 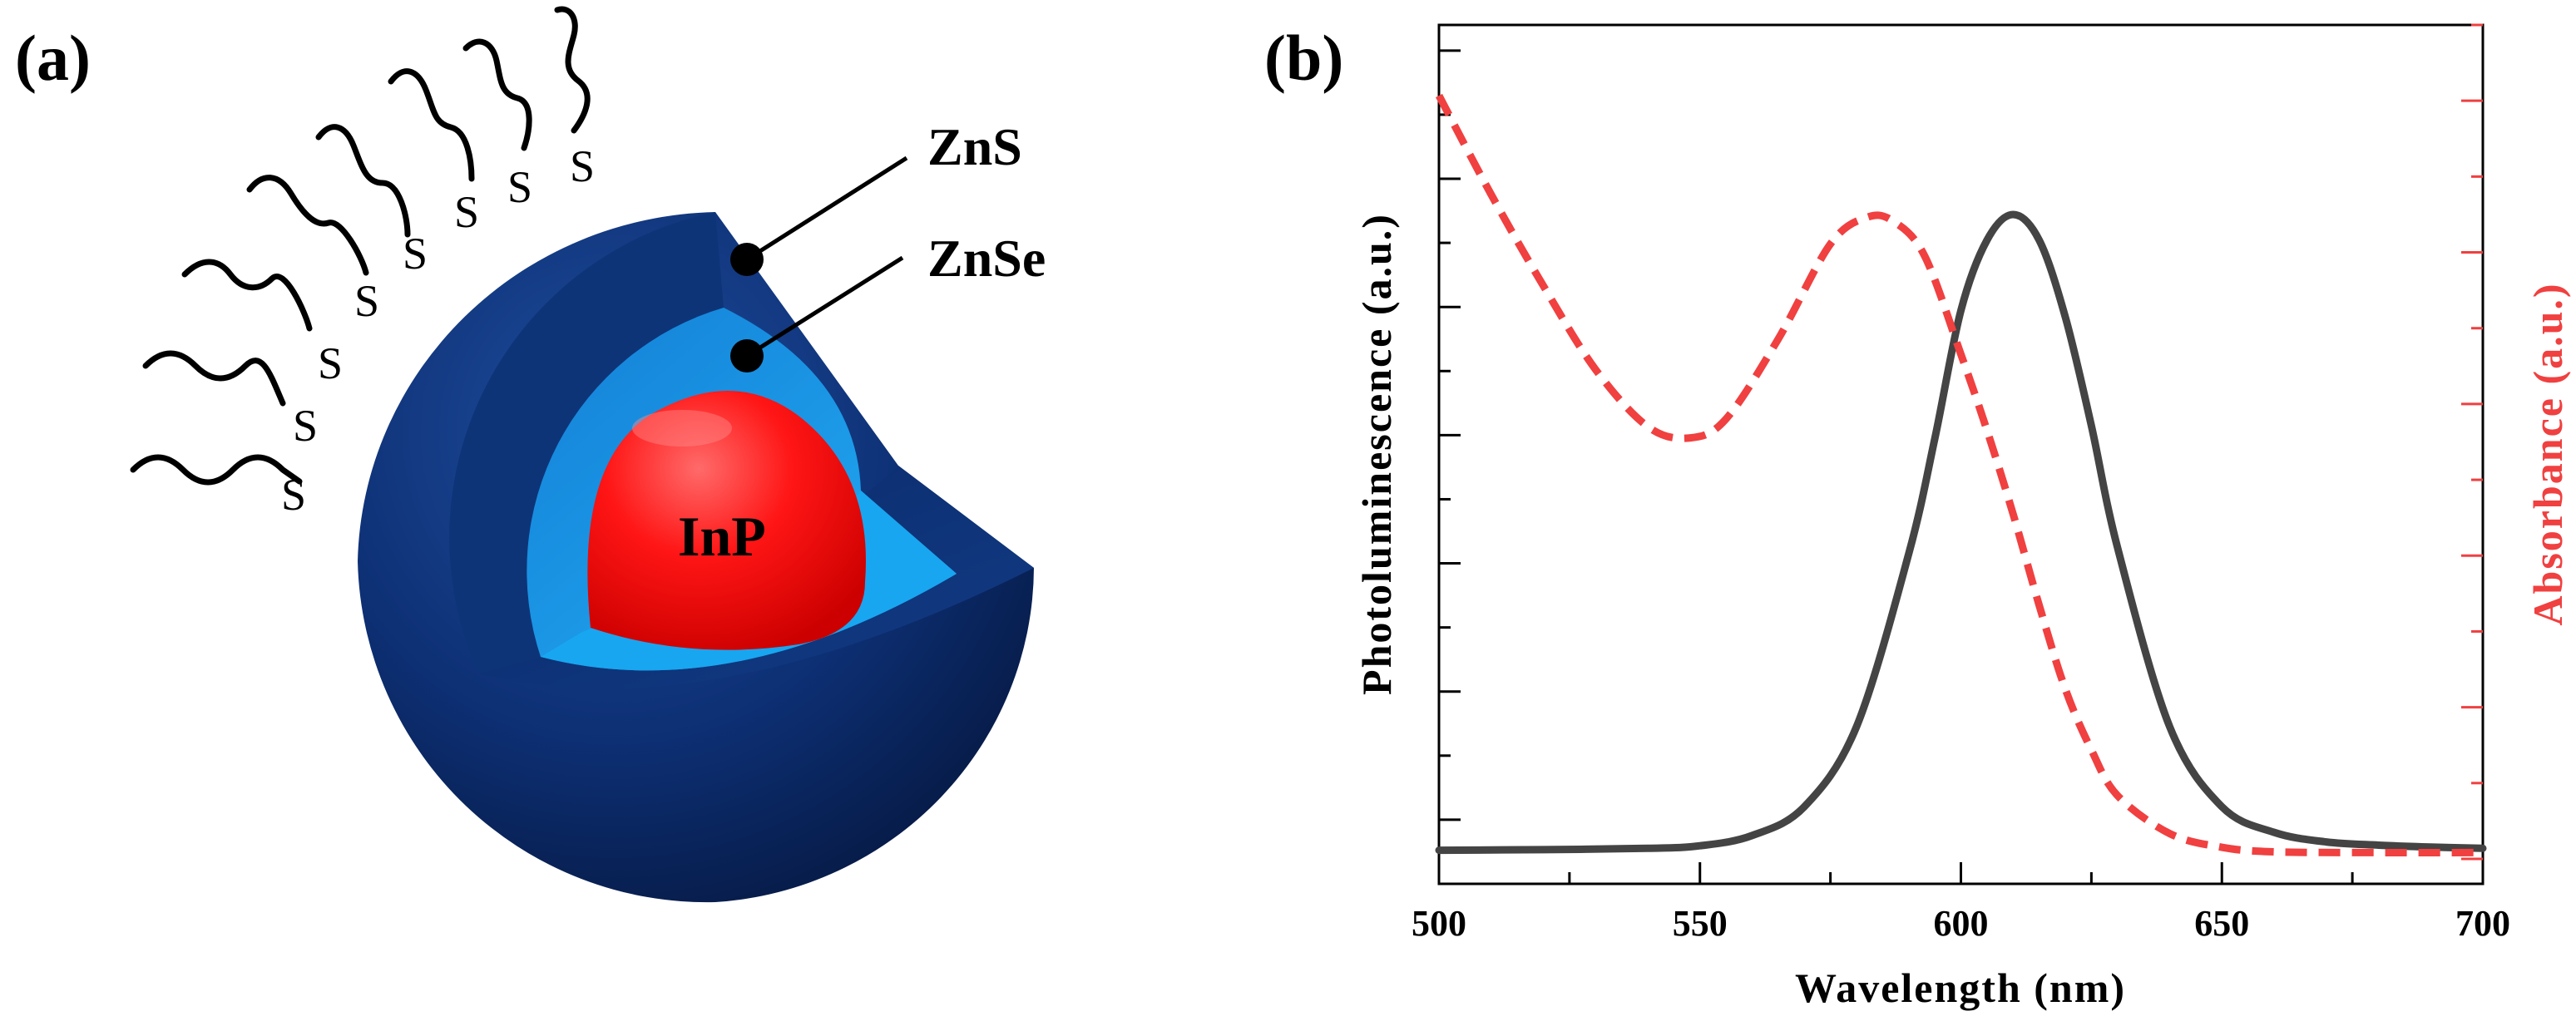 I want to click on x-axis-title: Wavelength (nm), so click(x=1961, y=987).